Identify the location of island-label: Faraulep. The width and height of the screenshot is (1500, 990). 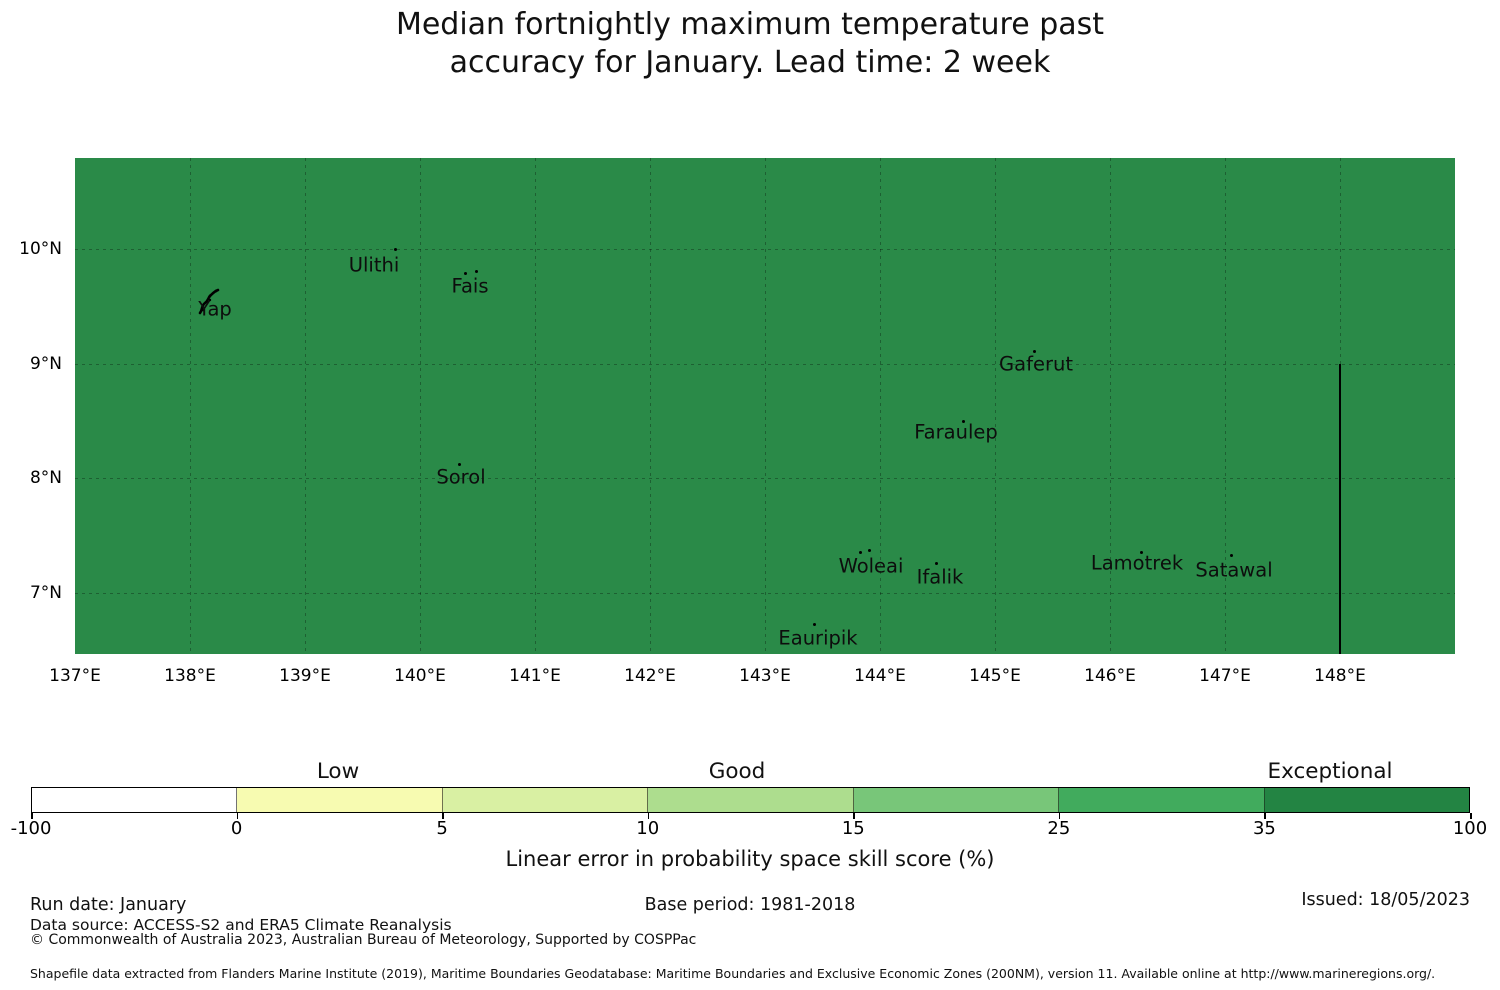
(956, 432).